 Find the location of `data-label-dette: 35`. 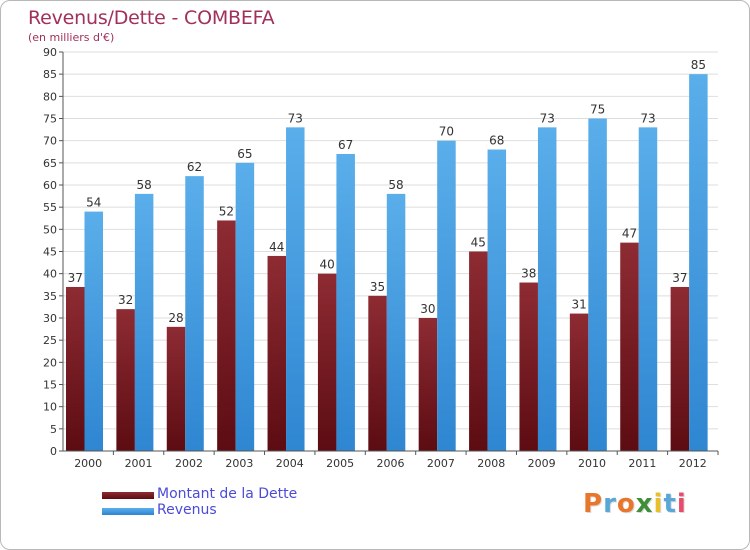

data-label-dette: 35 is located at coordinates (377, 287).